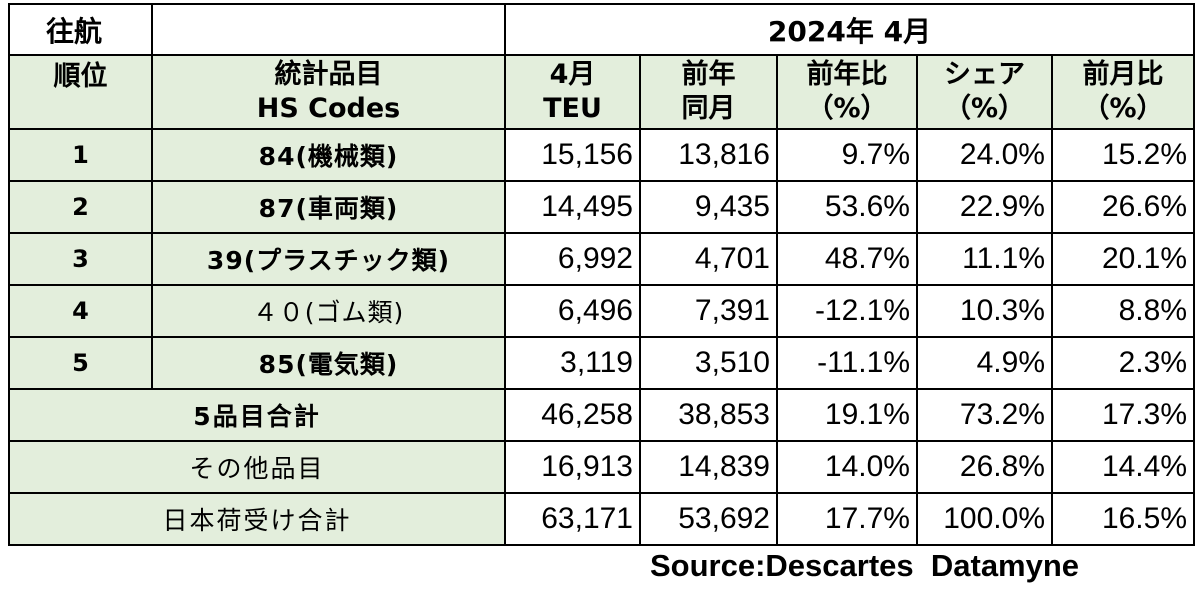 Image resolution: width=1200 pixels, height=596 pixels. Describe the element at coordinates (80, 363) in the screenshot. I see `rank-cell: 5` at that location.